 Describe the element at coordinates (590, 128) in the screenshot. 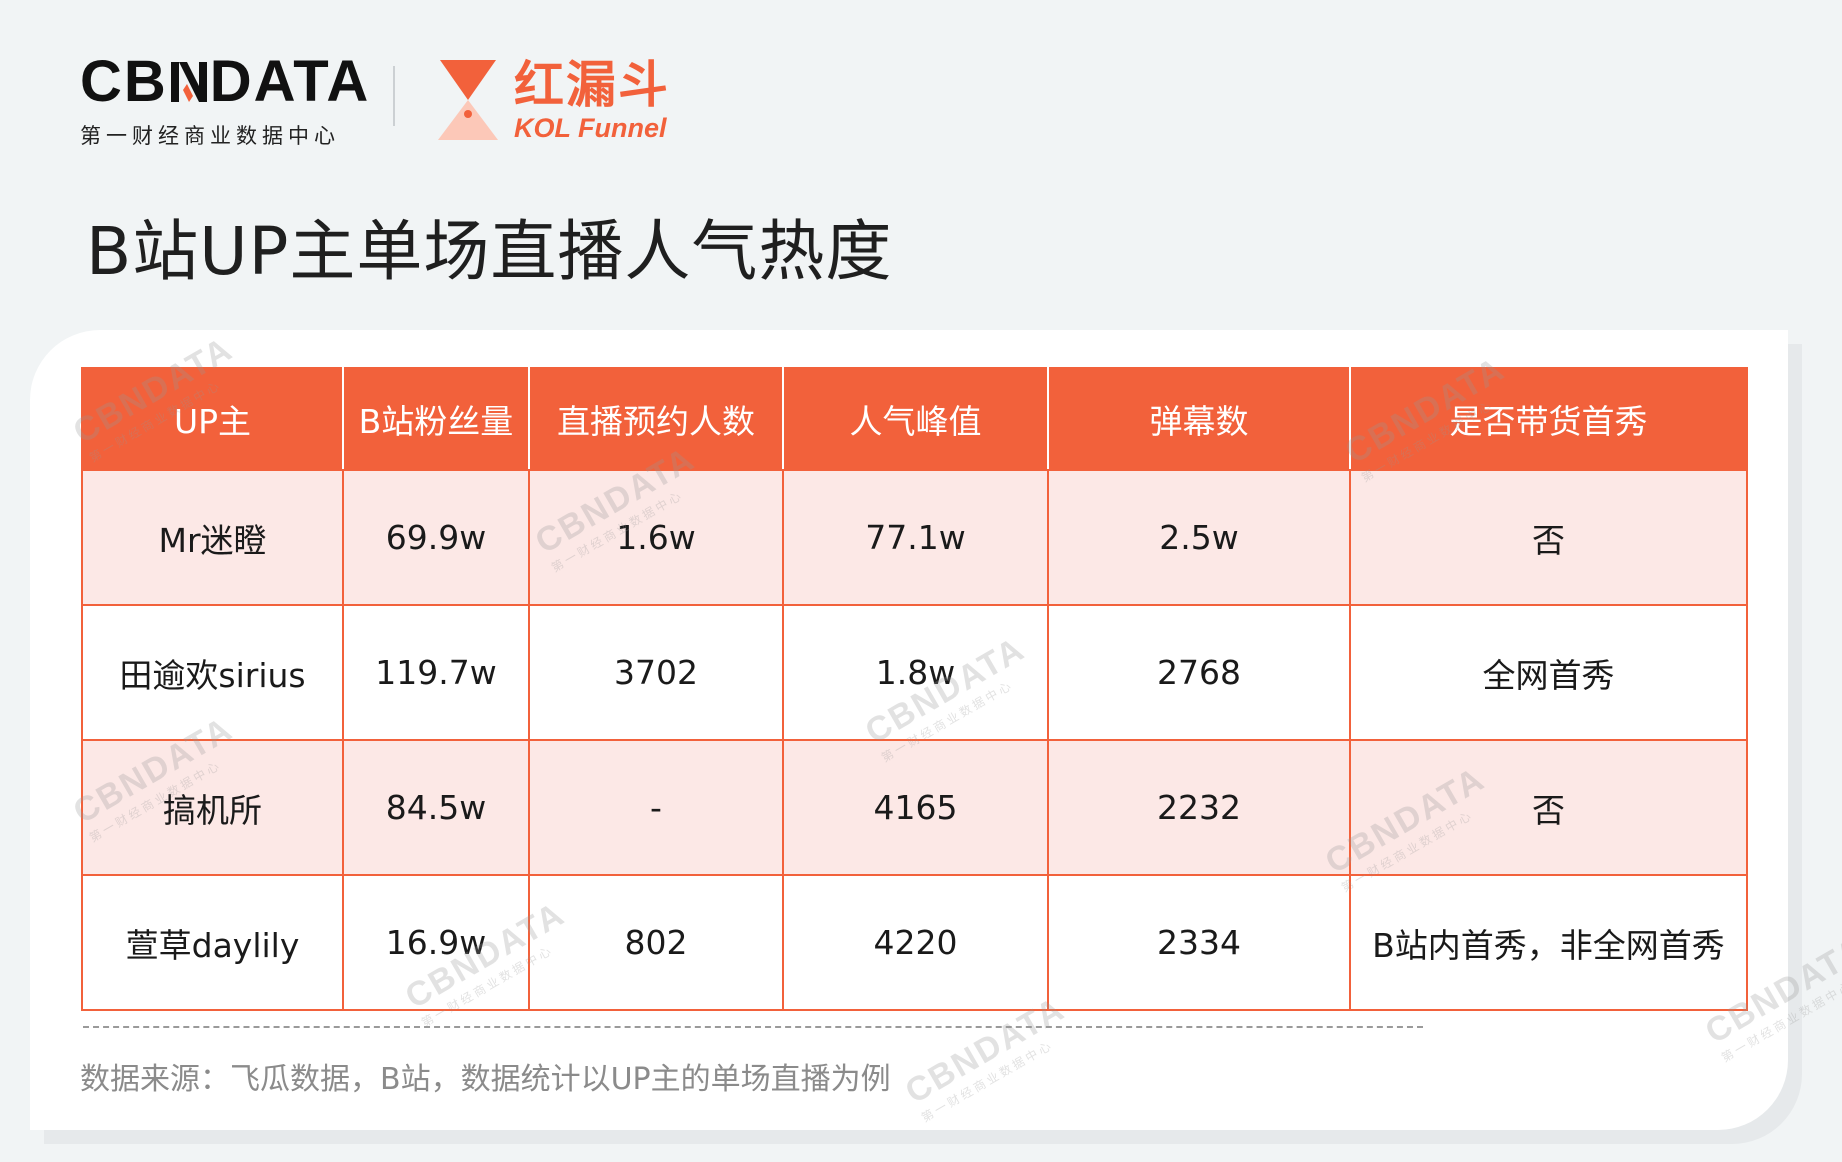

I see `kol-funnel-name-en: KOL Funnel` at that location.